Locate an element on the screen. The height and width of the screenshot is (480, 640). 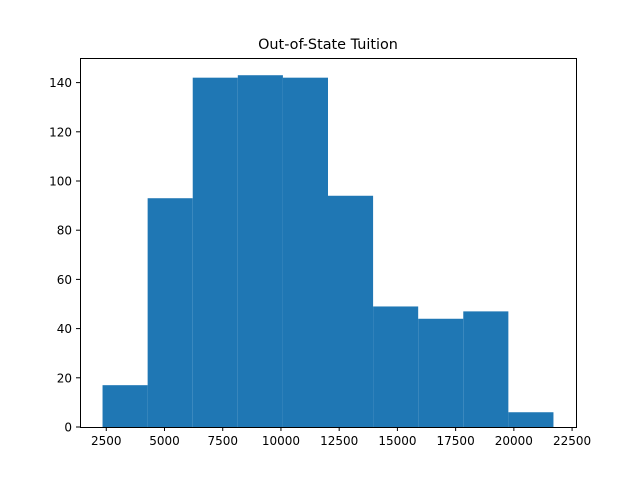
y-tick-label: 100 is located at coordinates (60, 182).